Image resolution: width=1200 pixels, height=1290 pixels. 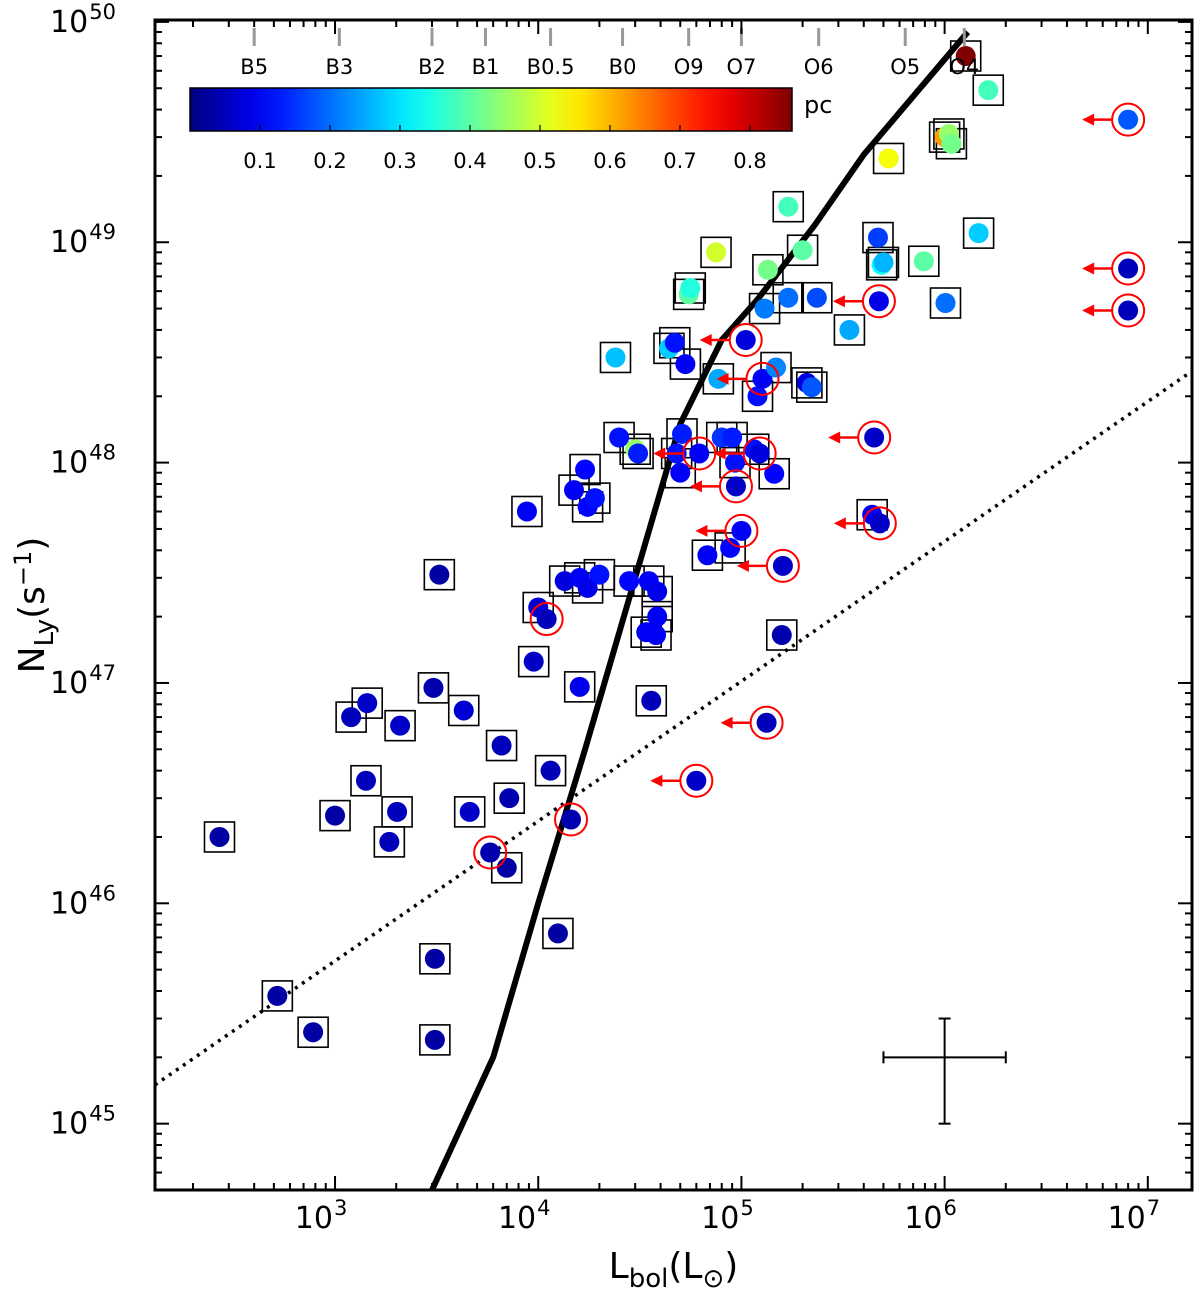 I want to click on y-axis-label-sub: Ly, so click(x=45, y=633).